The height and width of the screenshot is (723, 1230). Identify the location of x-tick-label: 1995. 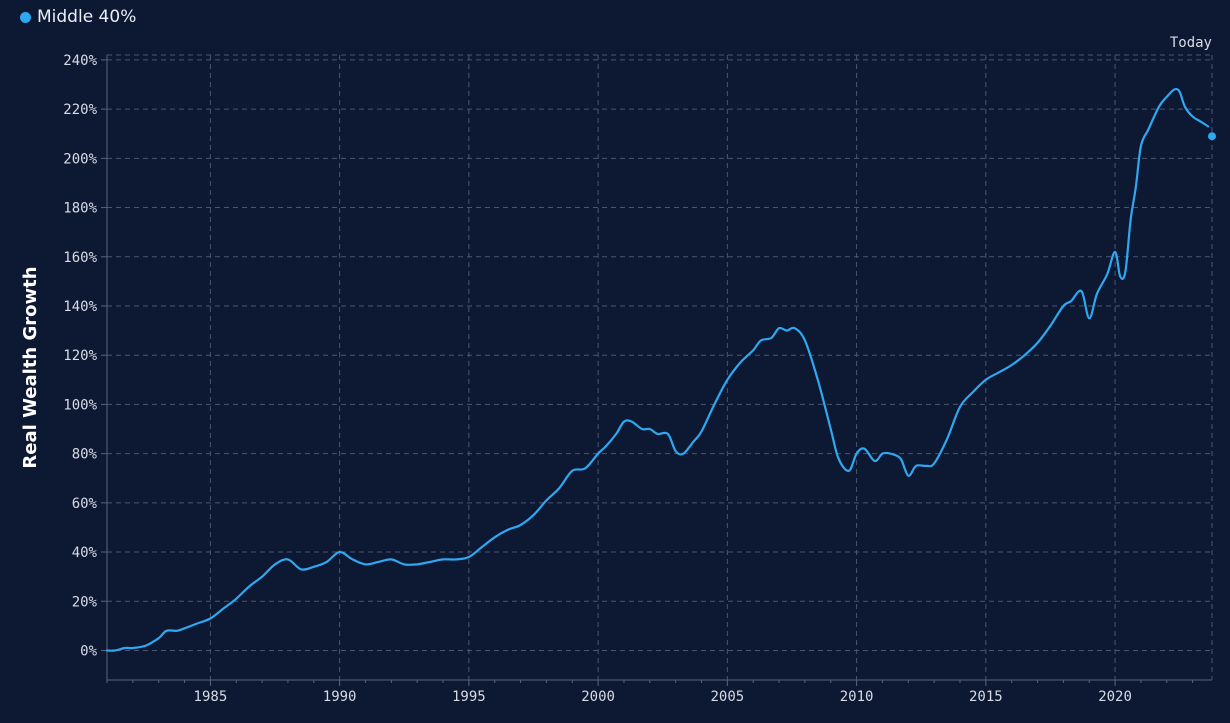
(469, 697).